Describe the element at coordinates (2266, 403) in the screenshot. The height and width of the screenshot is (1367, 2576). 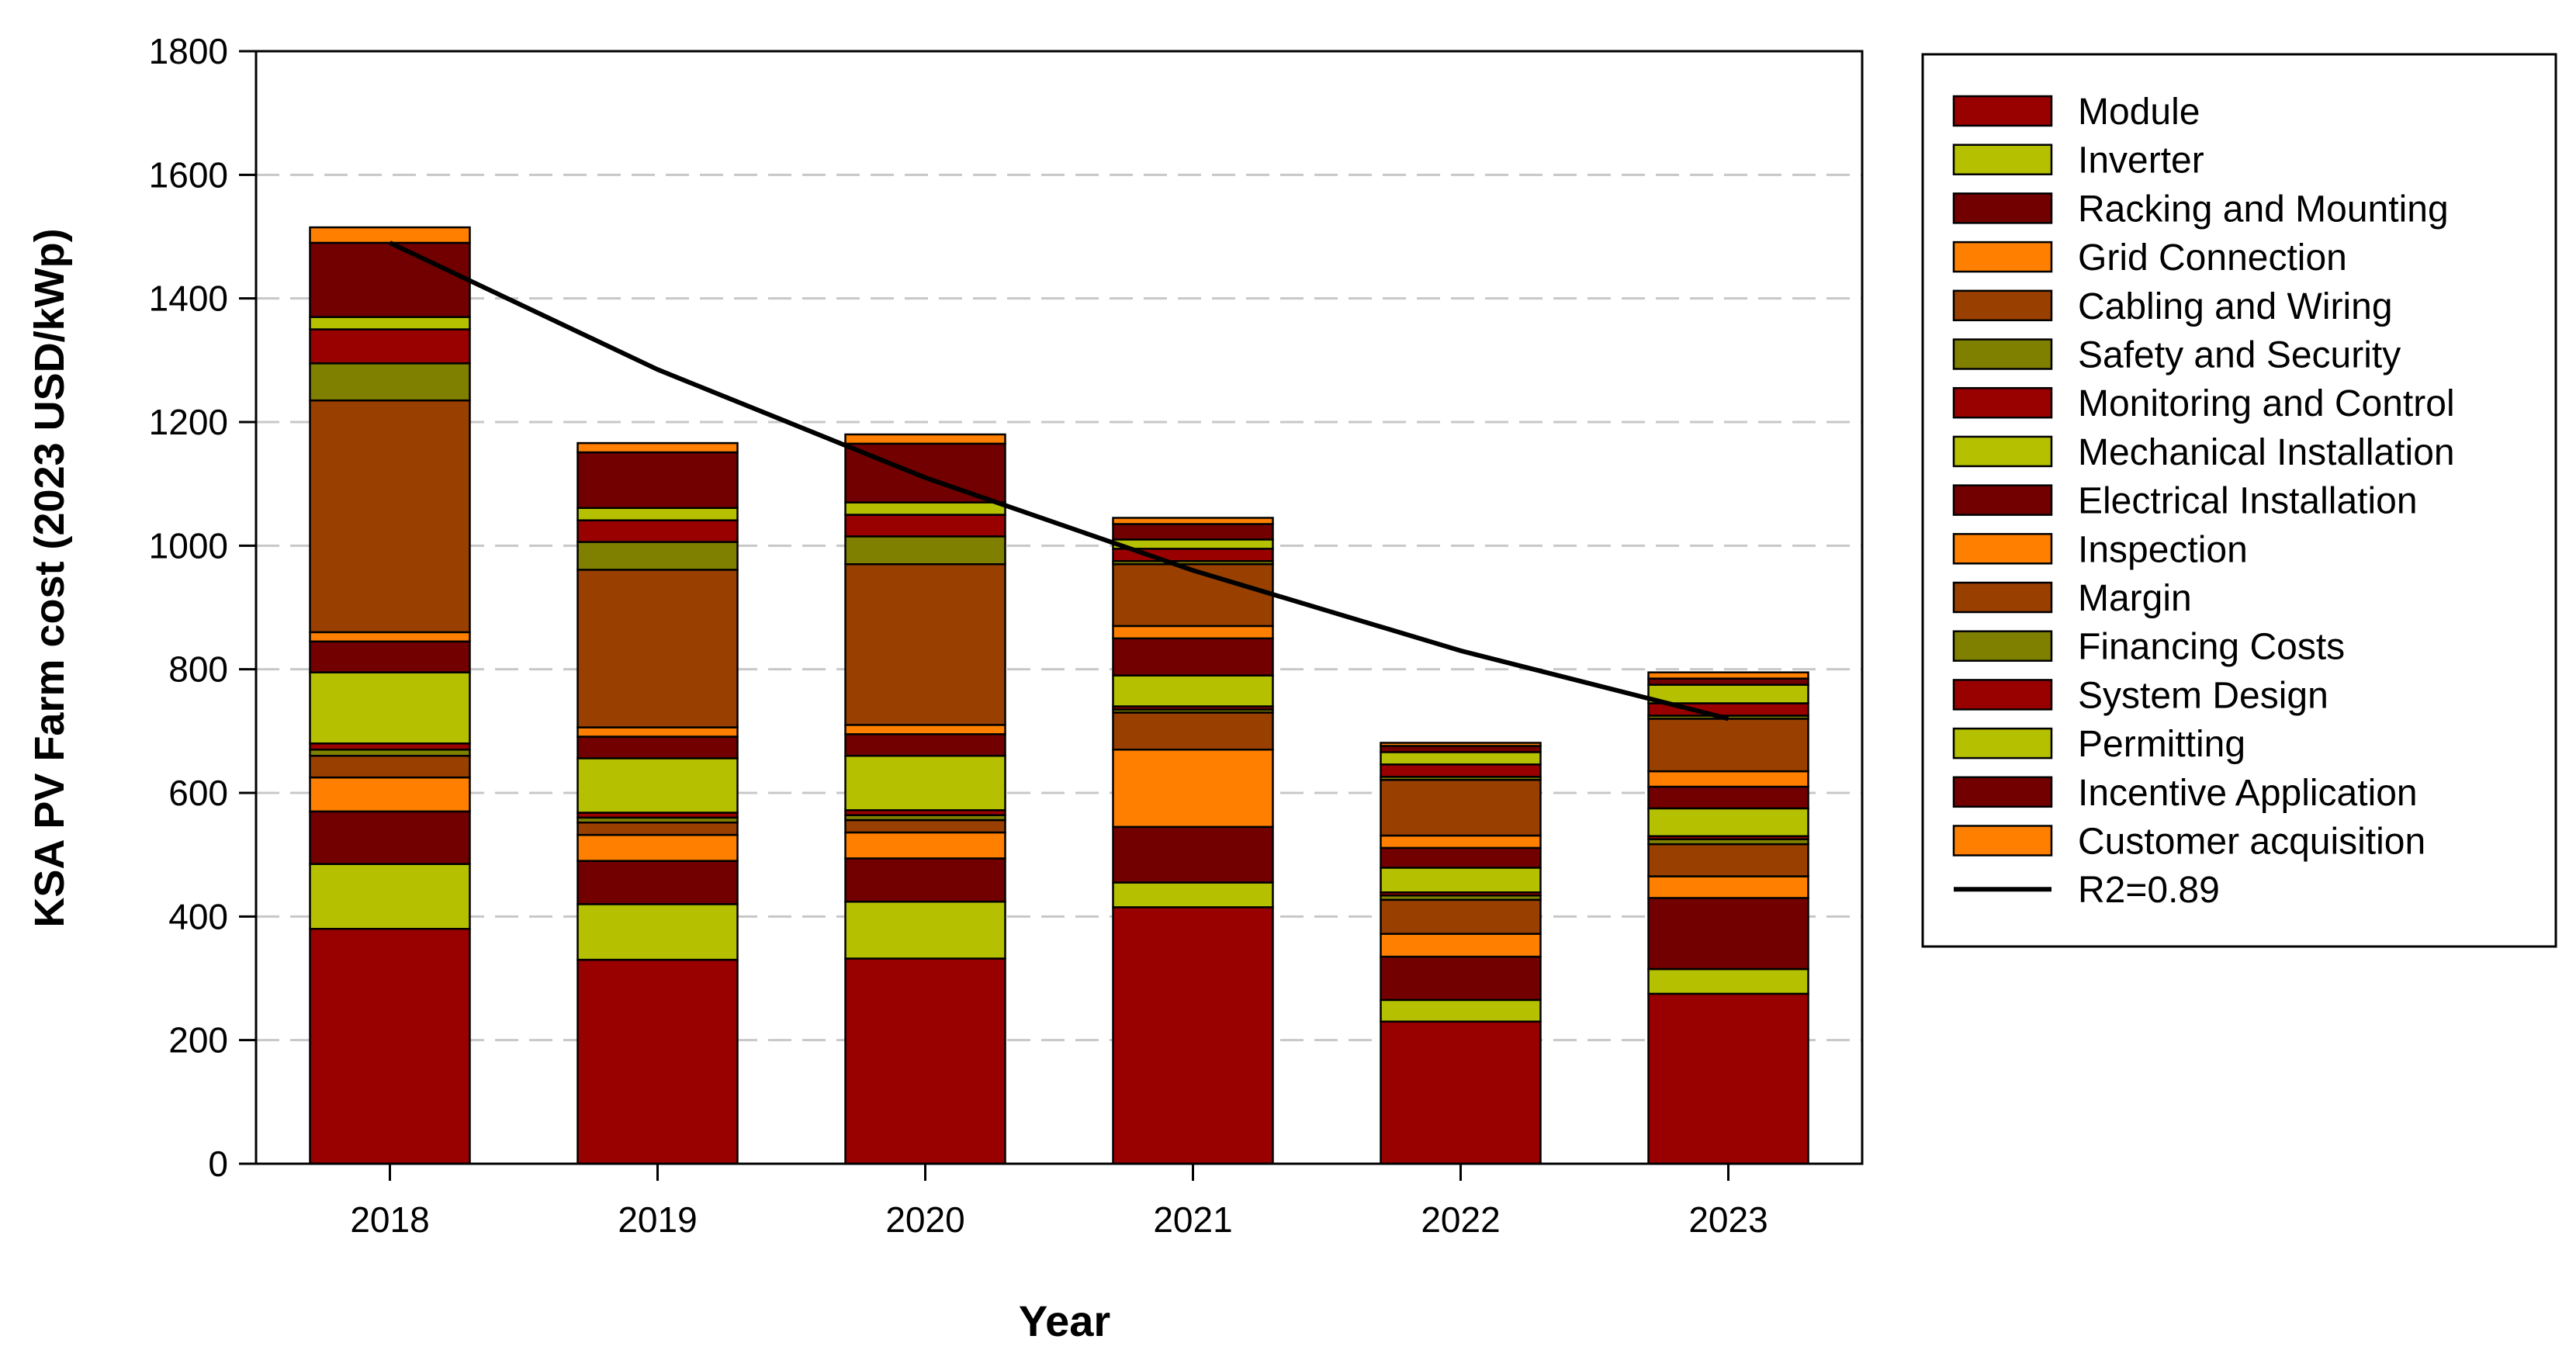
I see `legend-label: Monitoring and Control` at that location.